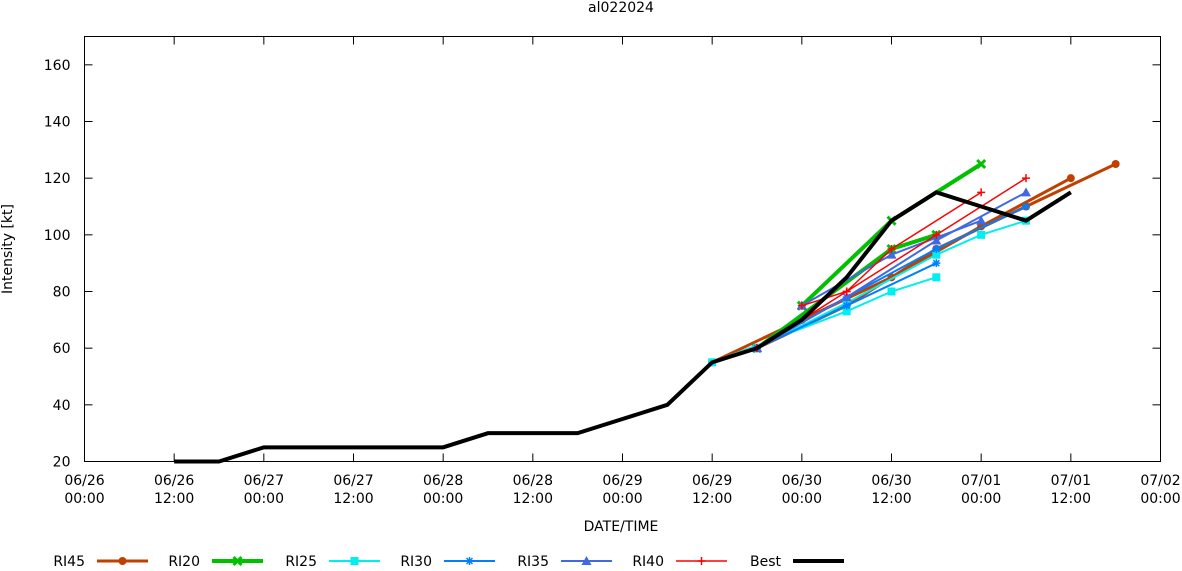 This screenshot has width=1182, height=571. What do you see at coordinates (57, 66) in the screenshot?
I see `y-tick-label: 160` at bounding box center [57, 66].